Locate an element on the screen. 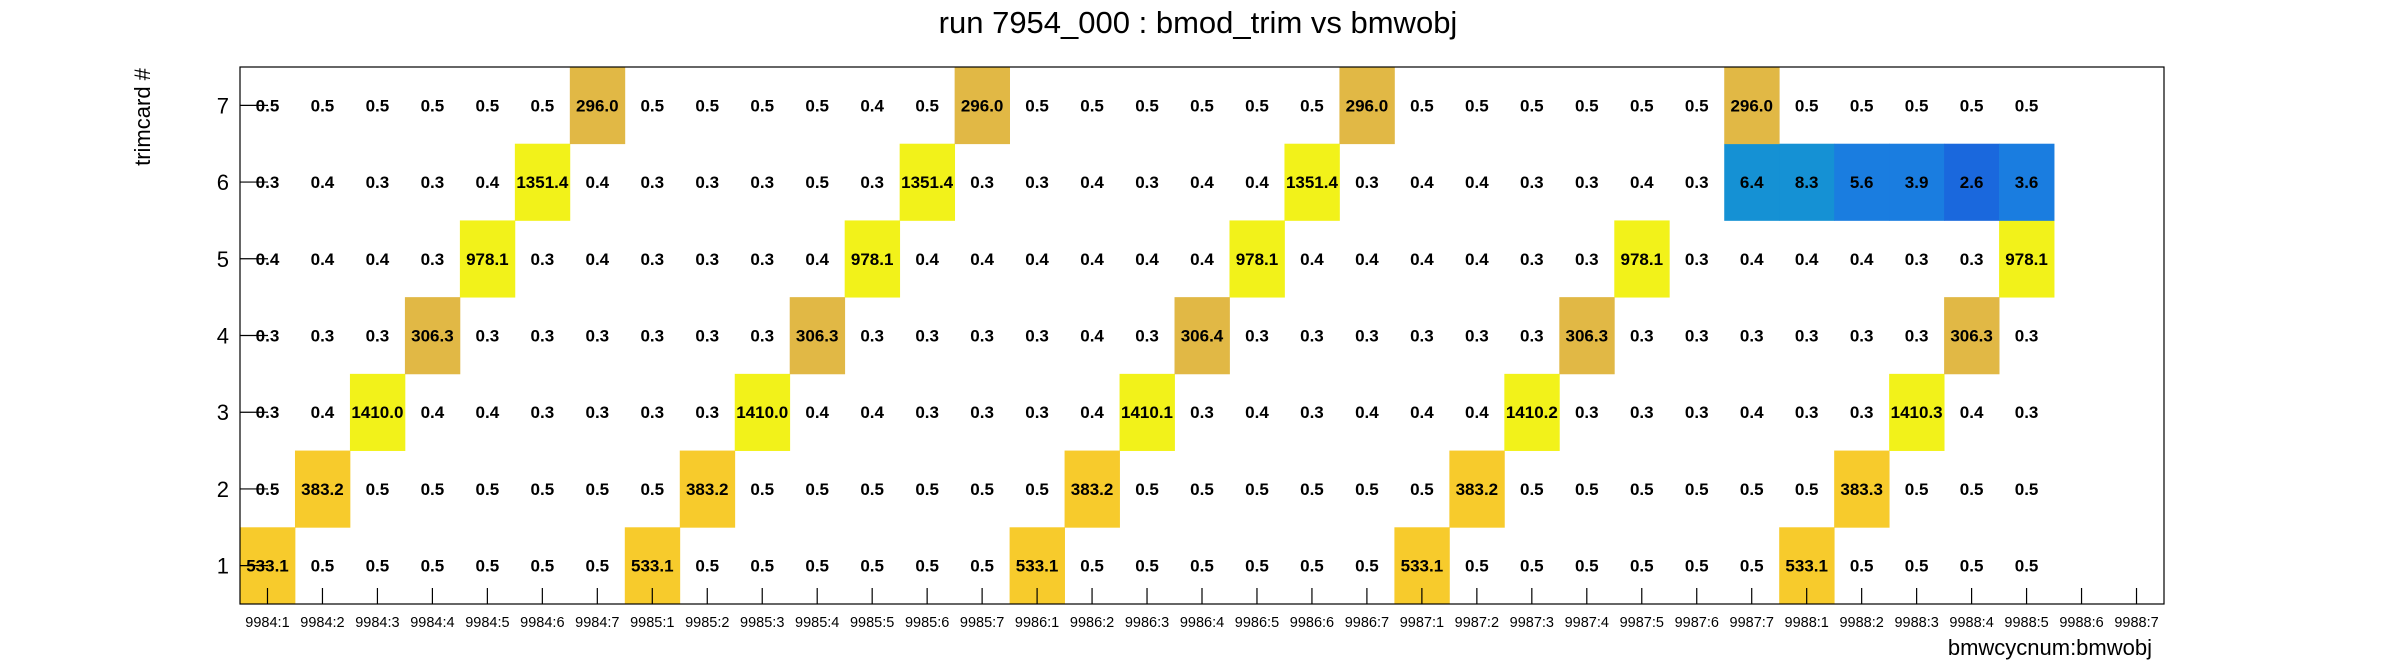 The height and width of the screenshot is (672, 2396). x-axis-label: bmwcycnum:bmwobj is located at coordinates (2050, 647).